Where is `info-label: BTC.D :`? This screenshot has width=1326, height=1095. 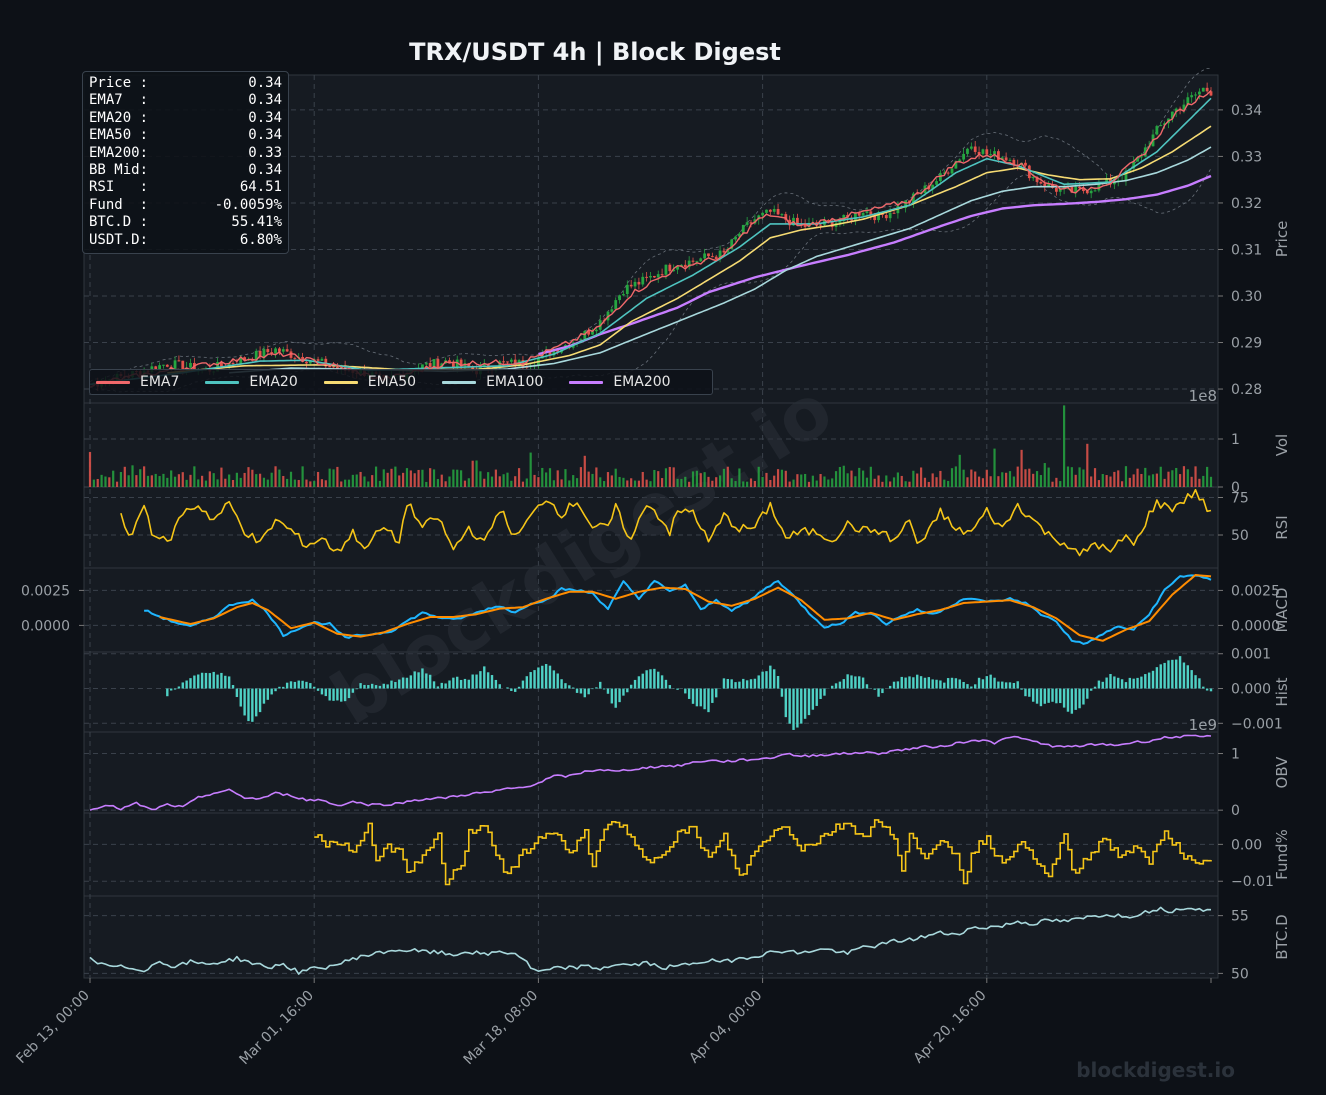
info-label: BTC.D : is located at coordinates (119, 222).